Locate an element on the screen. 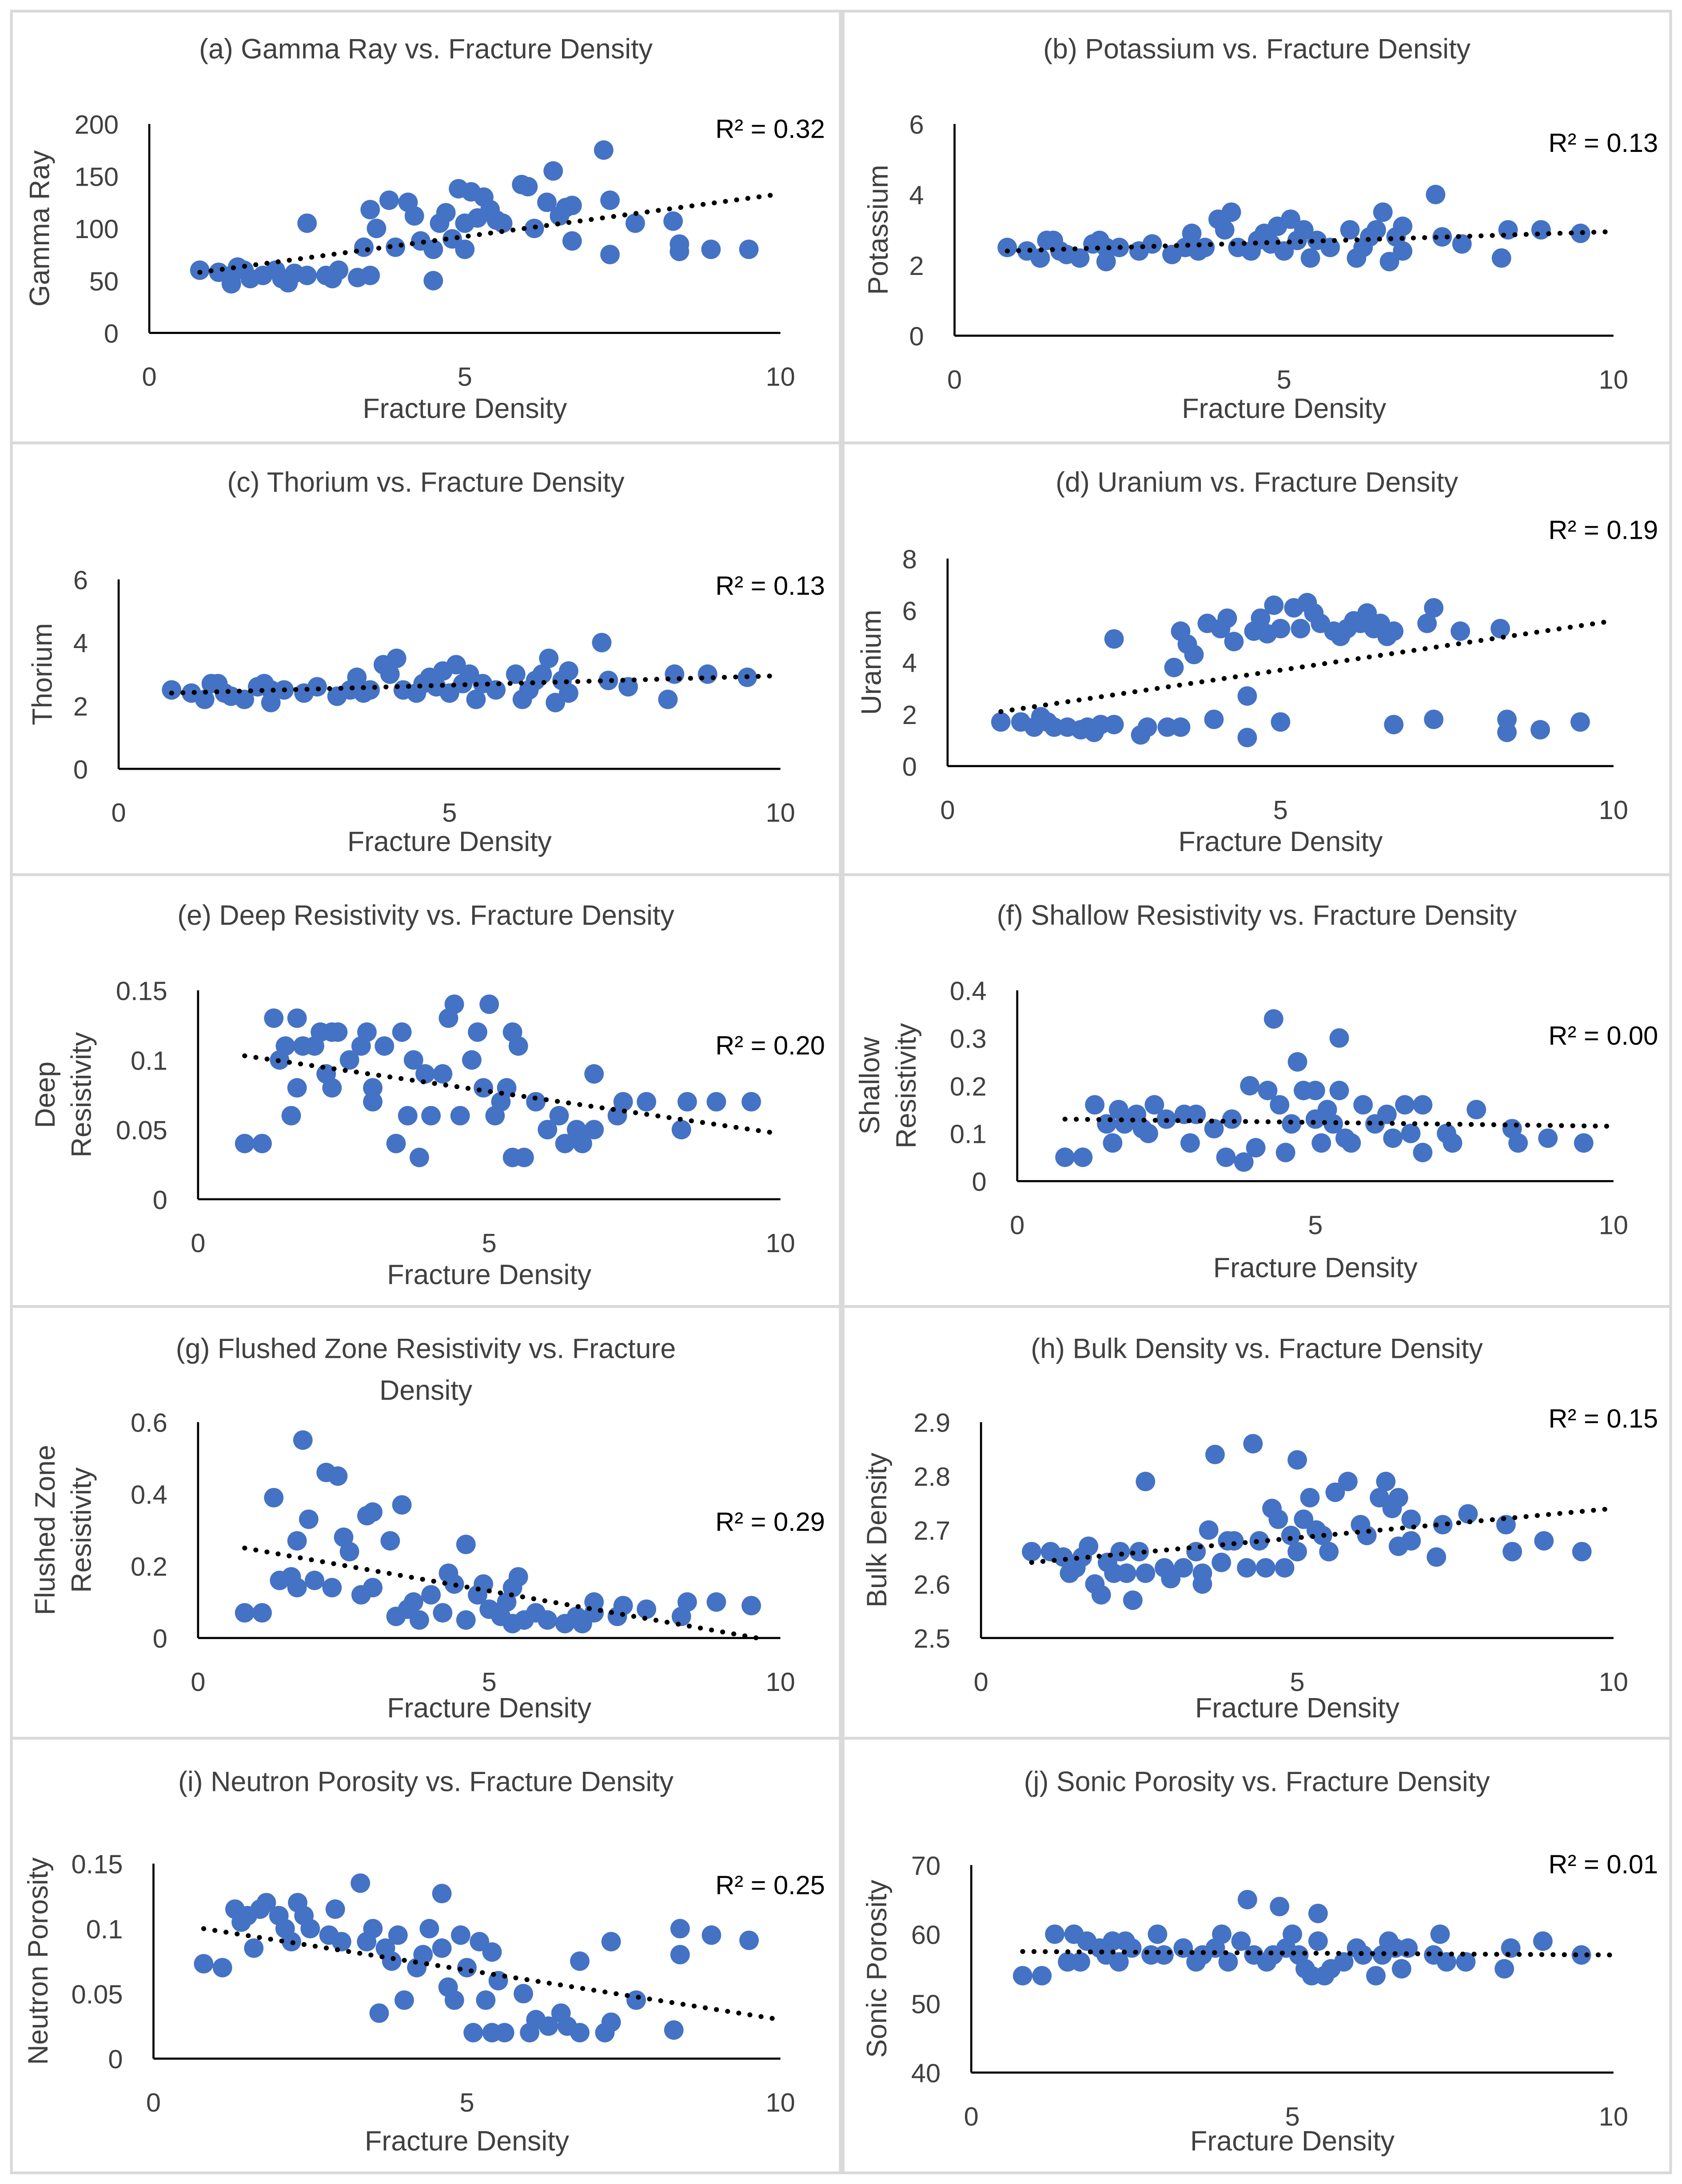  y-tick-label: 50 is located at coordinates (926, 2004).